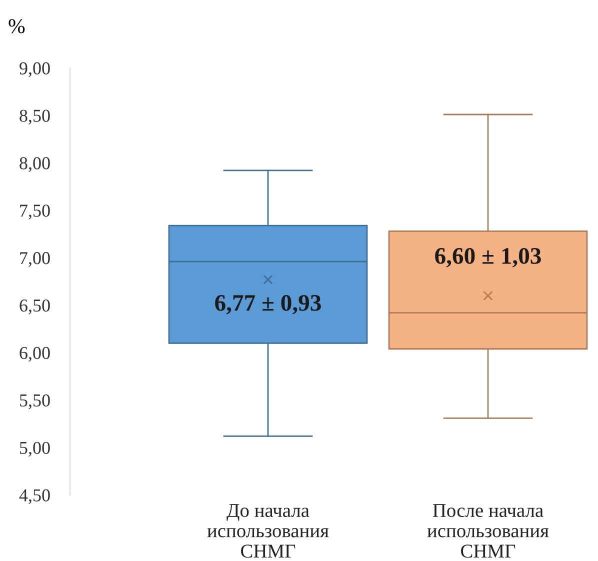 The image size is (598, 561). Describe the element at coordinates (35, 402) in the screenshot. I see `y-tick-label: 5,50` at that location.